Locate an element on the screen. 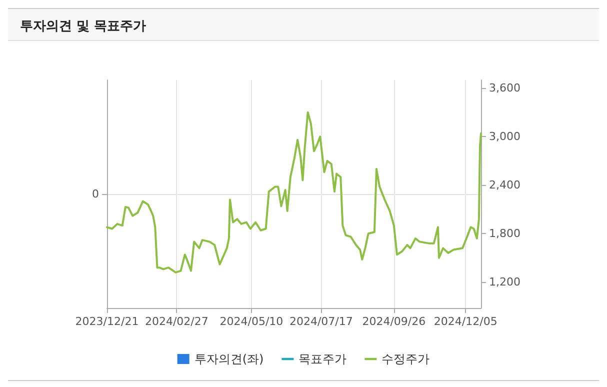 Image resolution: width=607 pixels, height=387 pixels. legend-label: 투자의견(좌) is located at coordinates (229, 359).